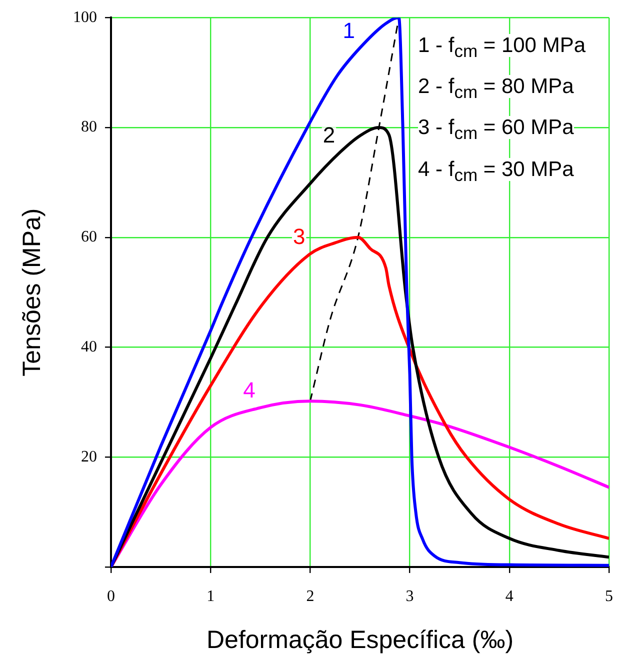 The image size is (627, 660). I want to click on x-tick-label: 3, so click(410, 596).